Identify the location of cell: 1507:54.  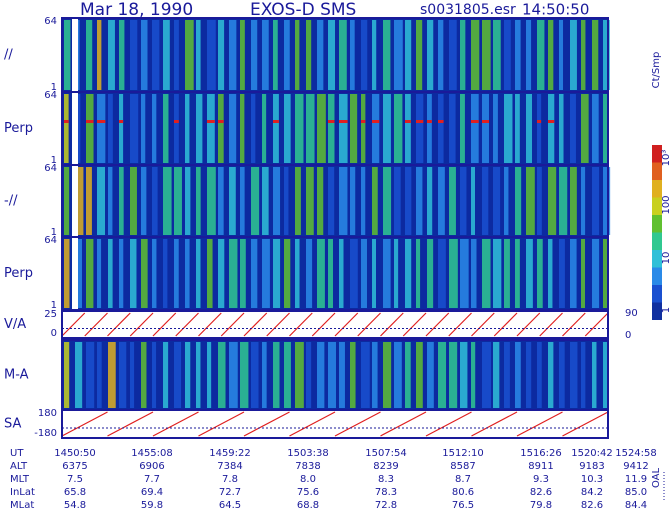
(386, 453).